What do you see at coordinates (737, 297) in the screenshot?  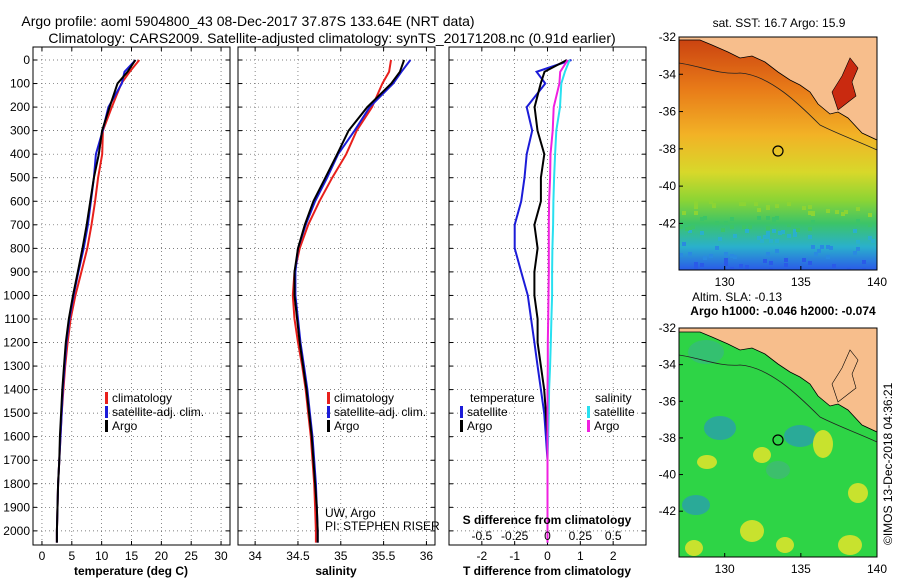 I see `sla-map-title: Altim. SLA: -0.13` at bounding box center [737, 297].